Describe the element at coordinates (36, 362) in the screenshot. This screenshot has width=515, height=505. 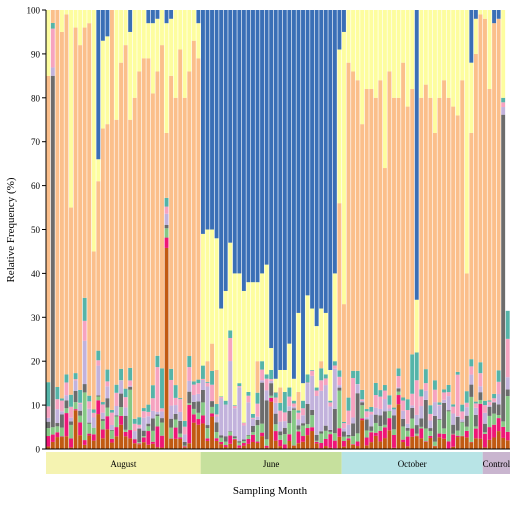
I see `y-tick-label: 20` at that location.